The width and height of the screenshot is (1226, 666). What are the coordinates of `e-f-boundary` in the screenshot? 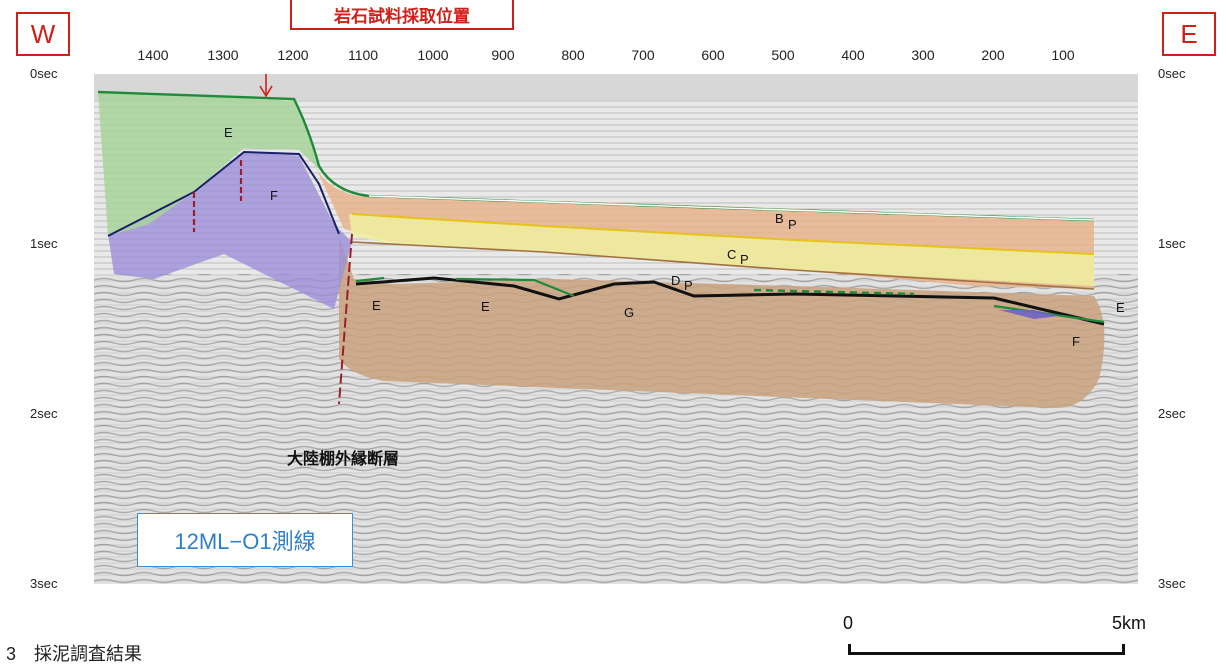 It's located at (223, 193).